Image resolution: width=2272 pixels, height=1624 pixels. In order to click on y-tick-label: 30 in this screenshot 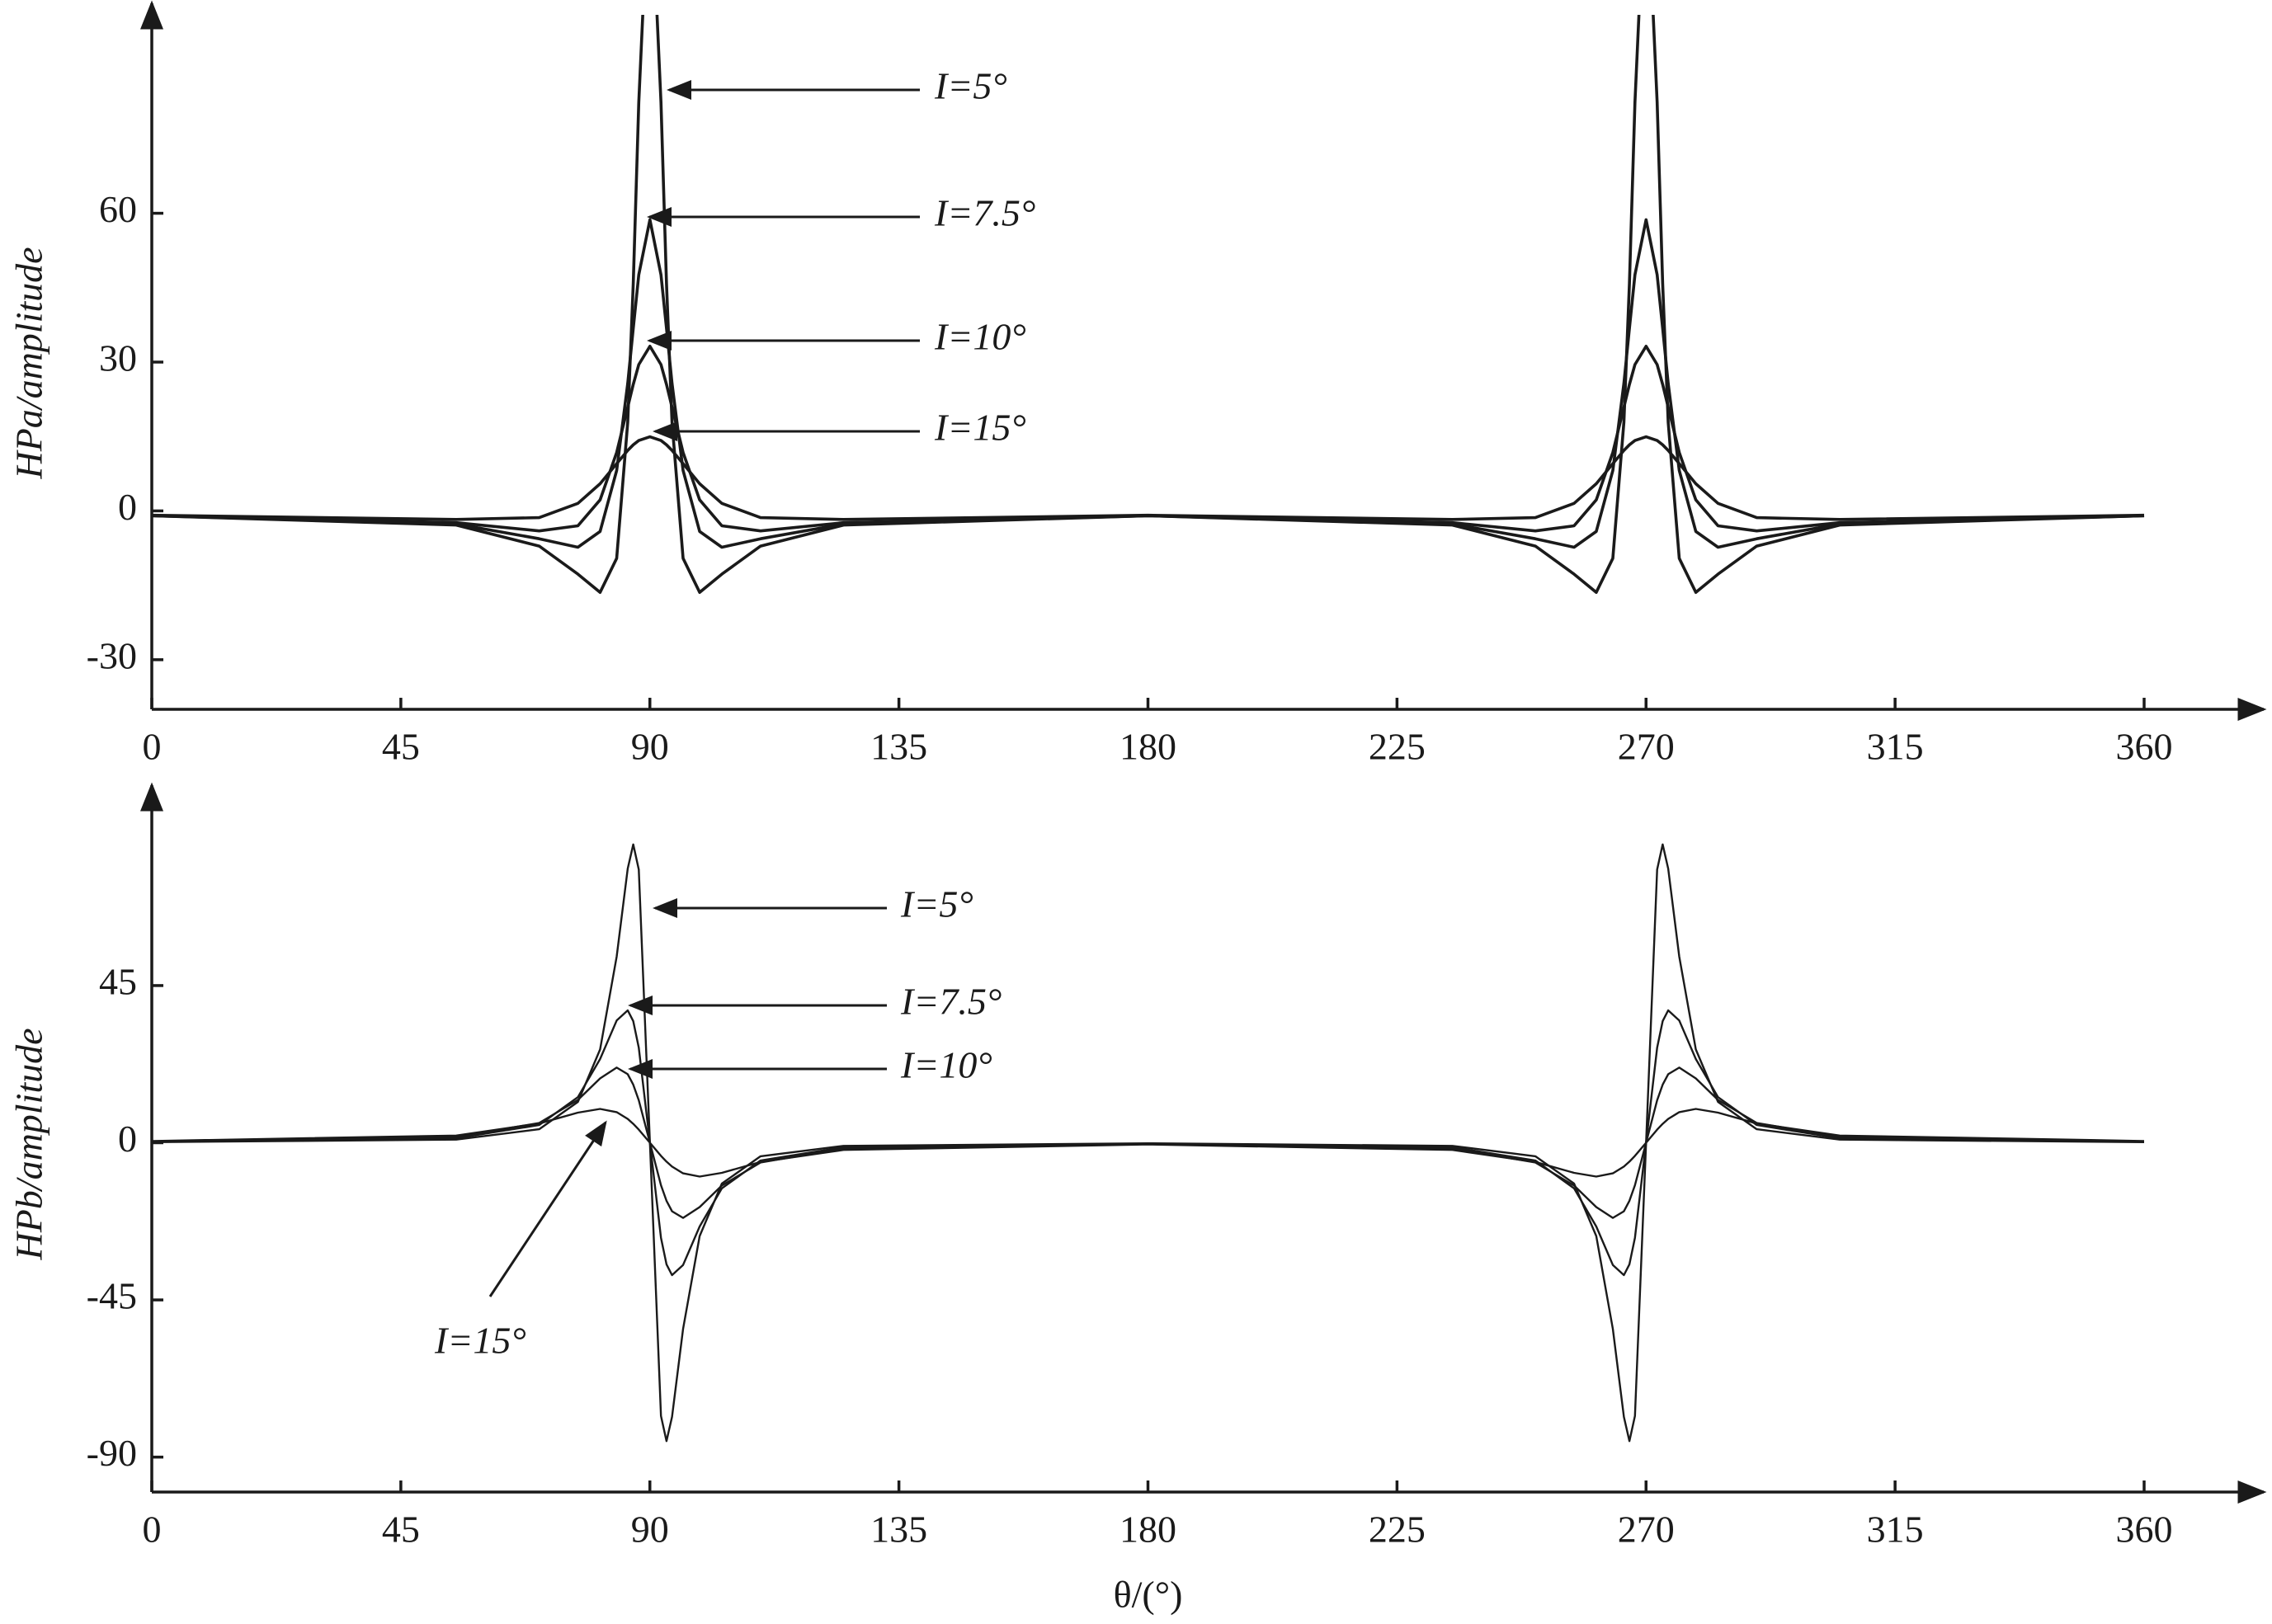, I will do `click(118, 358)`.